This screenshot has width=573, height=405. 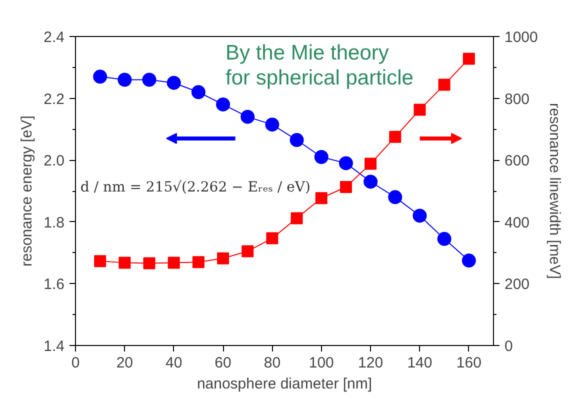 I want to click on y2-tick-label: 400, so click(x=517, y=223).